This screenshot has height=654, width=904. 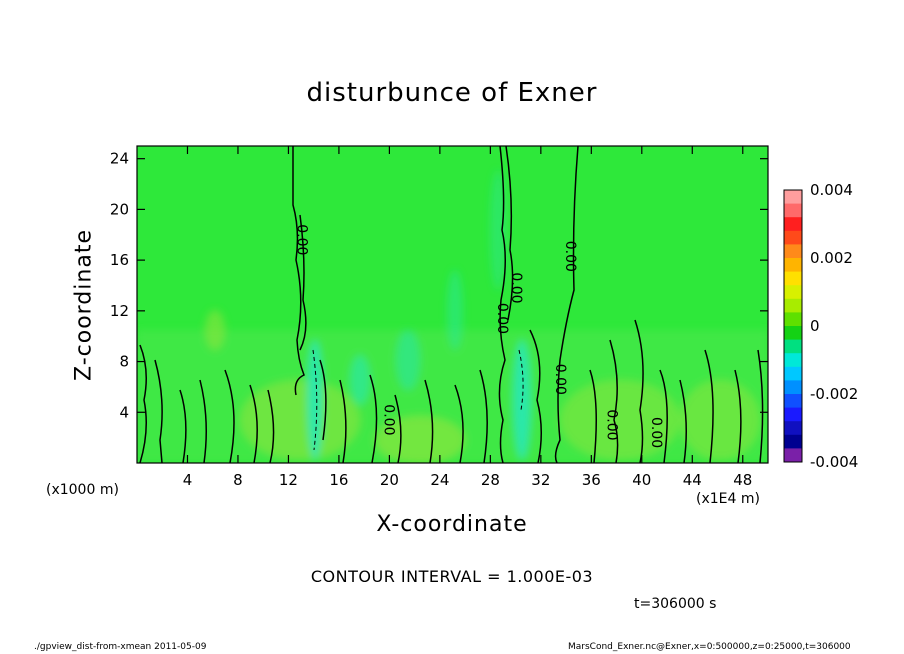 What do you see at coordinates (119, 159) in the screenshot?
I see `y-tick-label: 24` at bounding box center [119, 159].